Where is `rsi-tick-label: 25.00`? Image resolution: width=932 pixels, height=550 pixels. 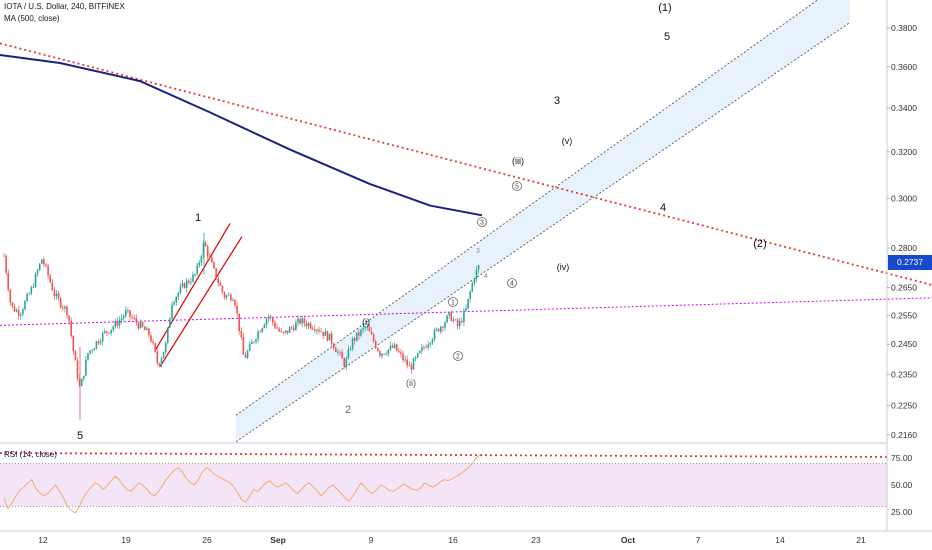
rsi-tick-label: 25.00 is located at coordinates (902, 512).